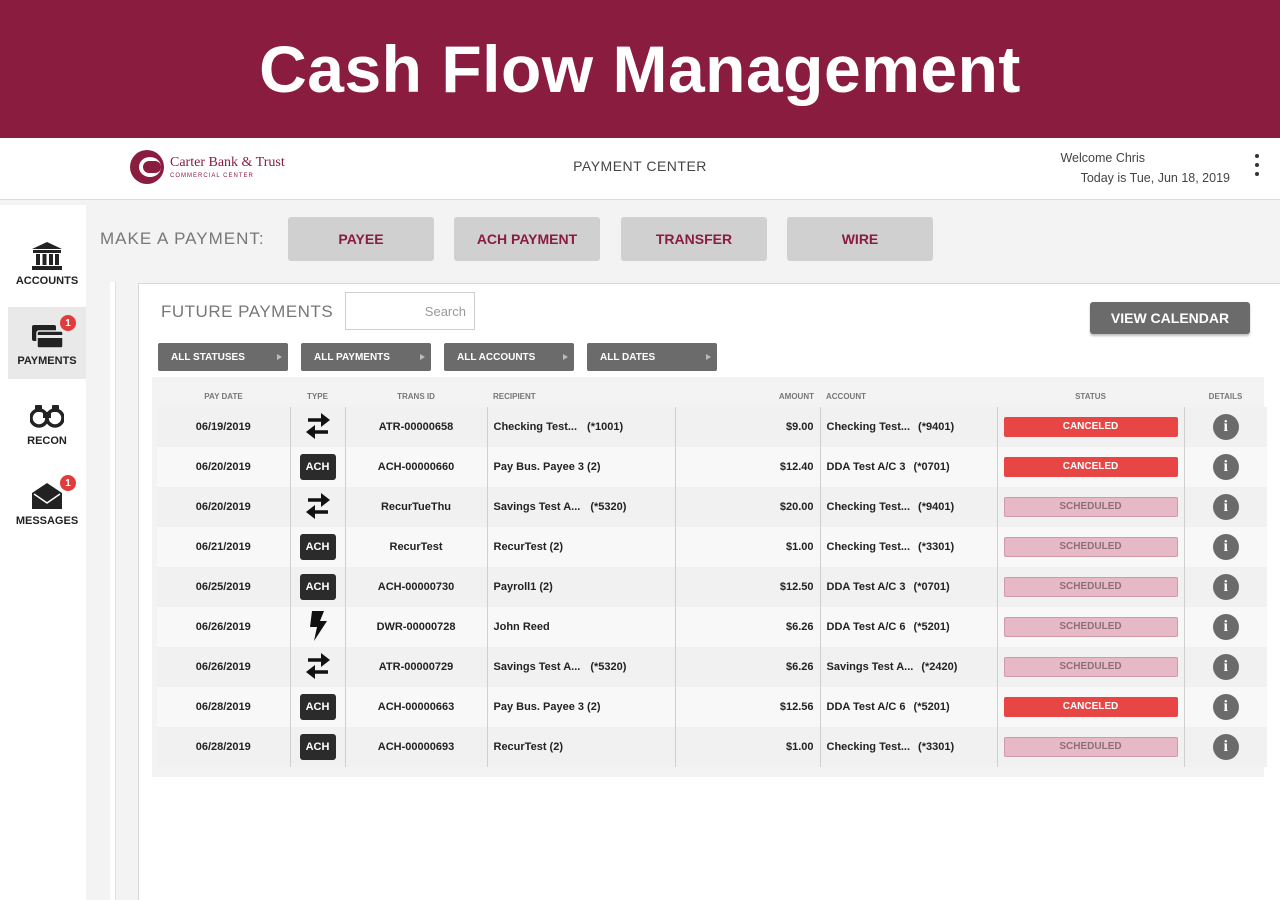 Image resolution: width=1280 pixels, height=900 pixels. I want to click on logo-subtitle: COMMERCIAL CENTER, so click(212, 175).